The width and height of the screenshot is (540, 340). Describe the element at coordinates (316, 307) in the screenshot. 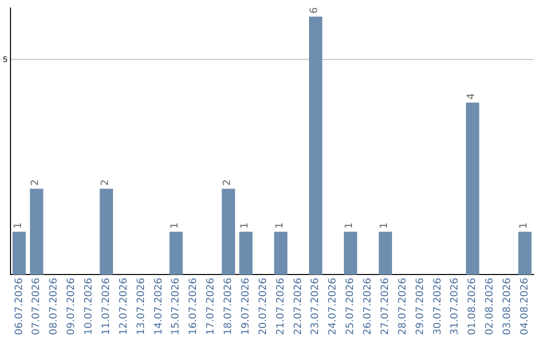

I see `x-tick-label: 23.07.2026` at that location.